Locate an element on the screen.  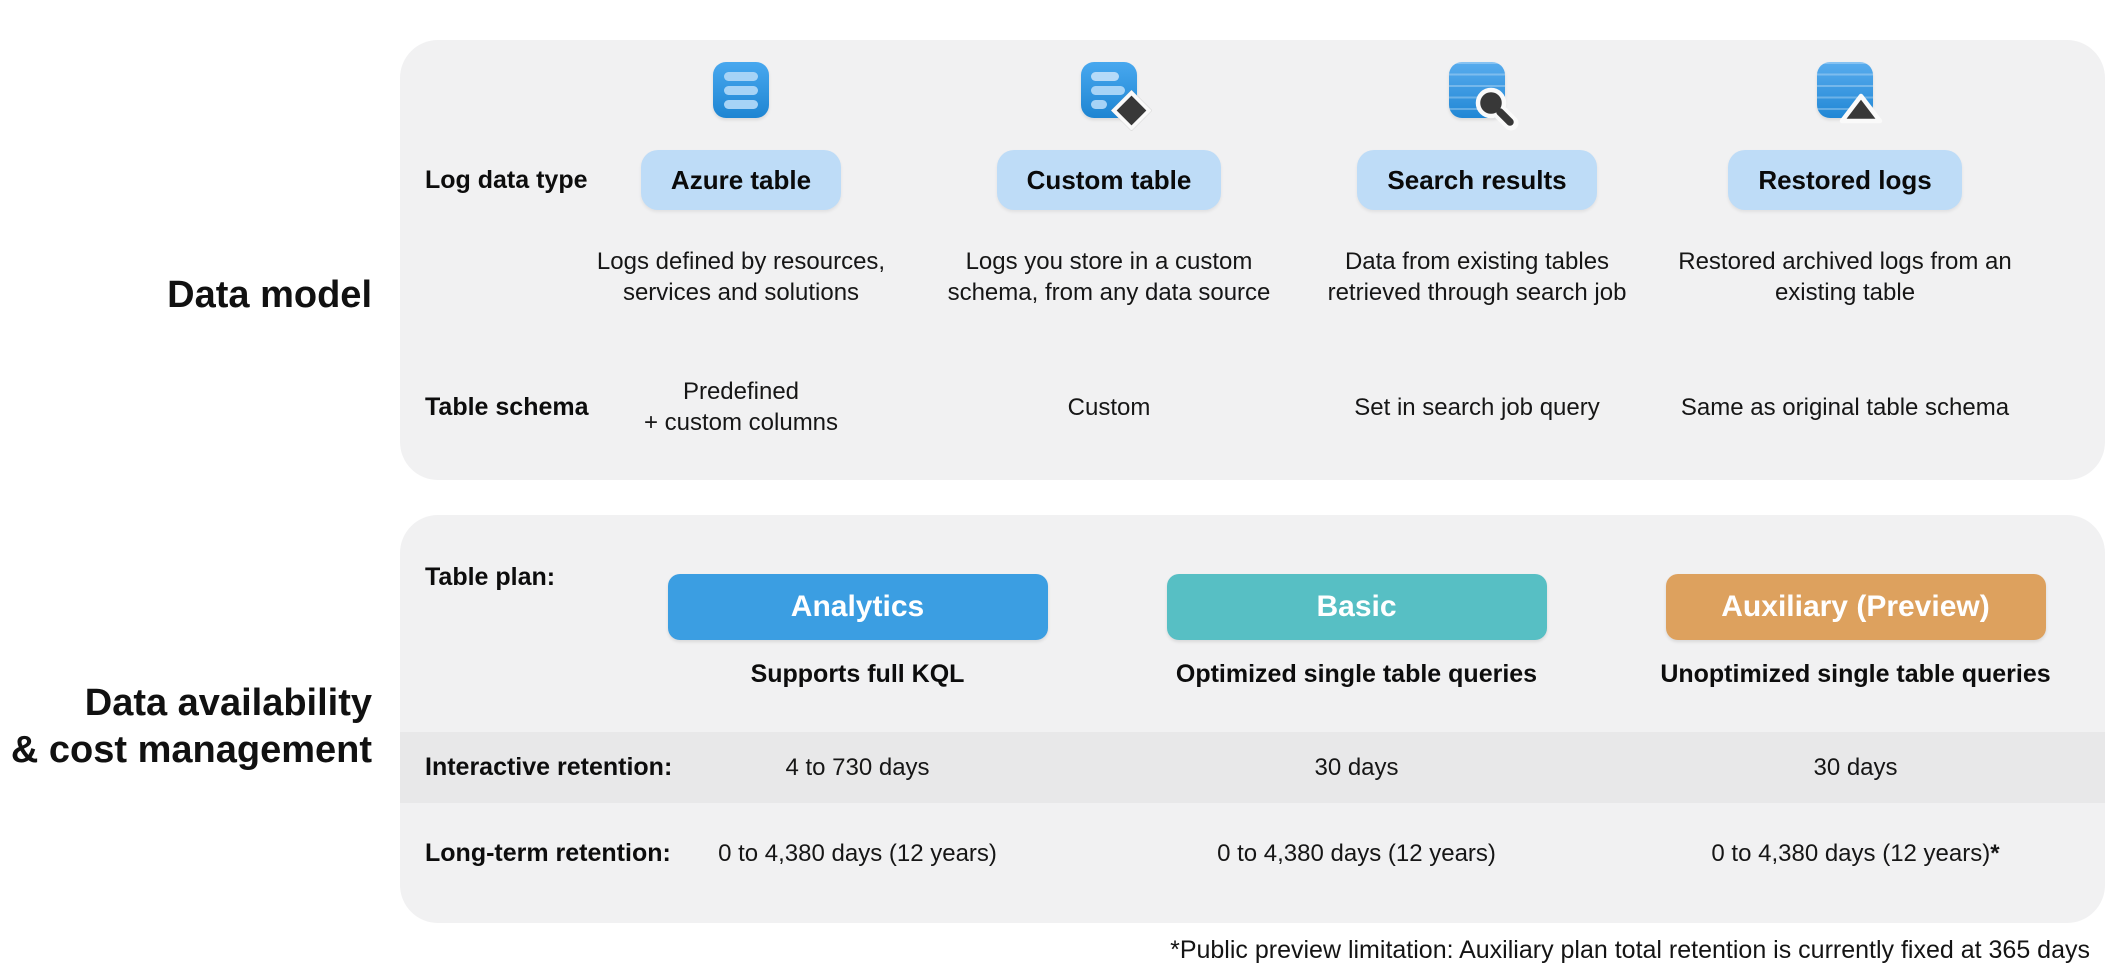
log-data-type-label: Log data type is located at coordinates (506, 179).